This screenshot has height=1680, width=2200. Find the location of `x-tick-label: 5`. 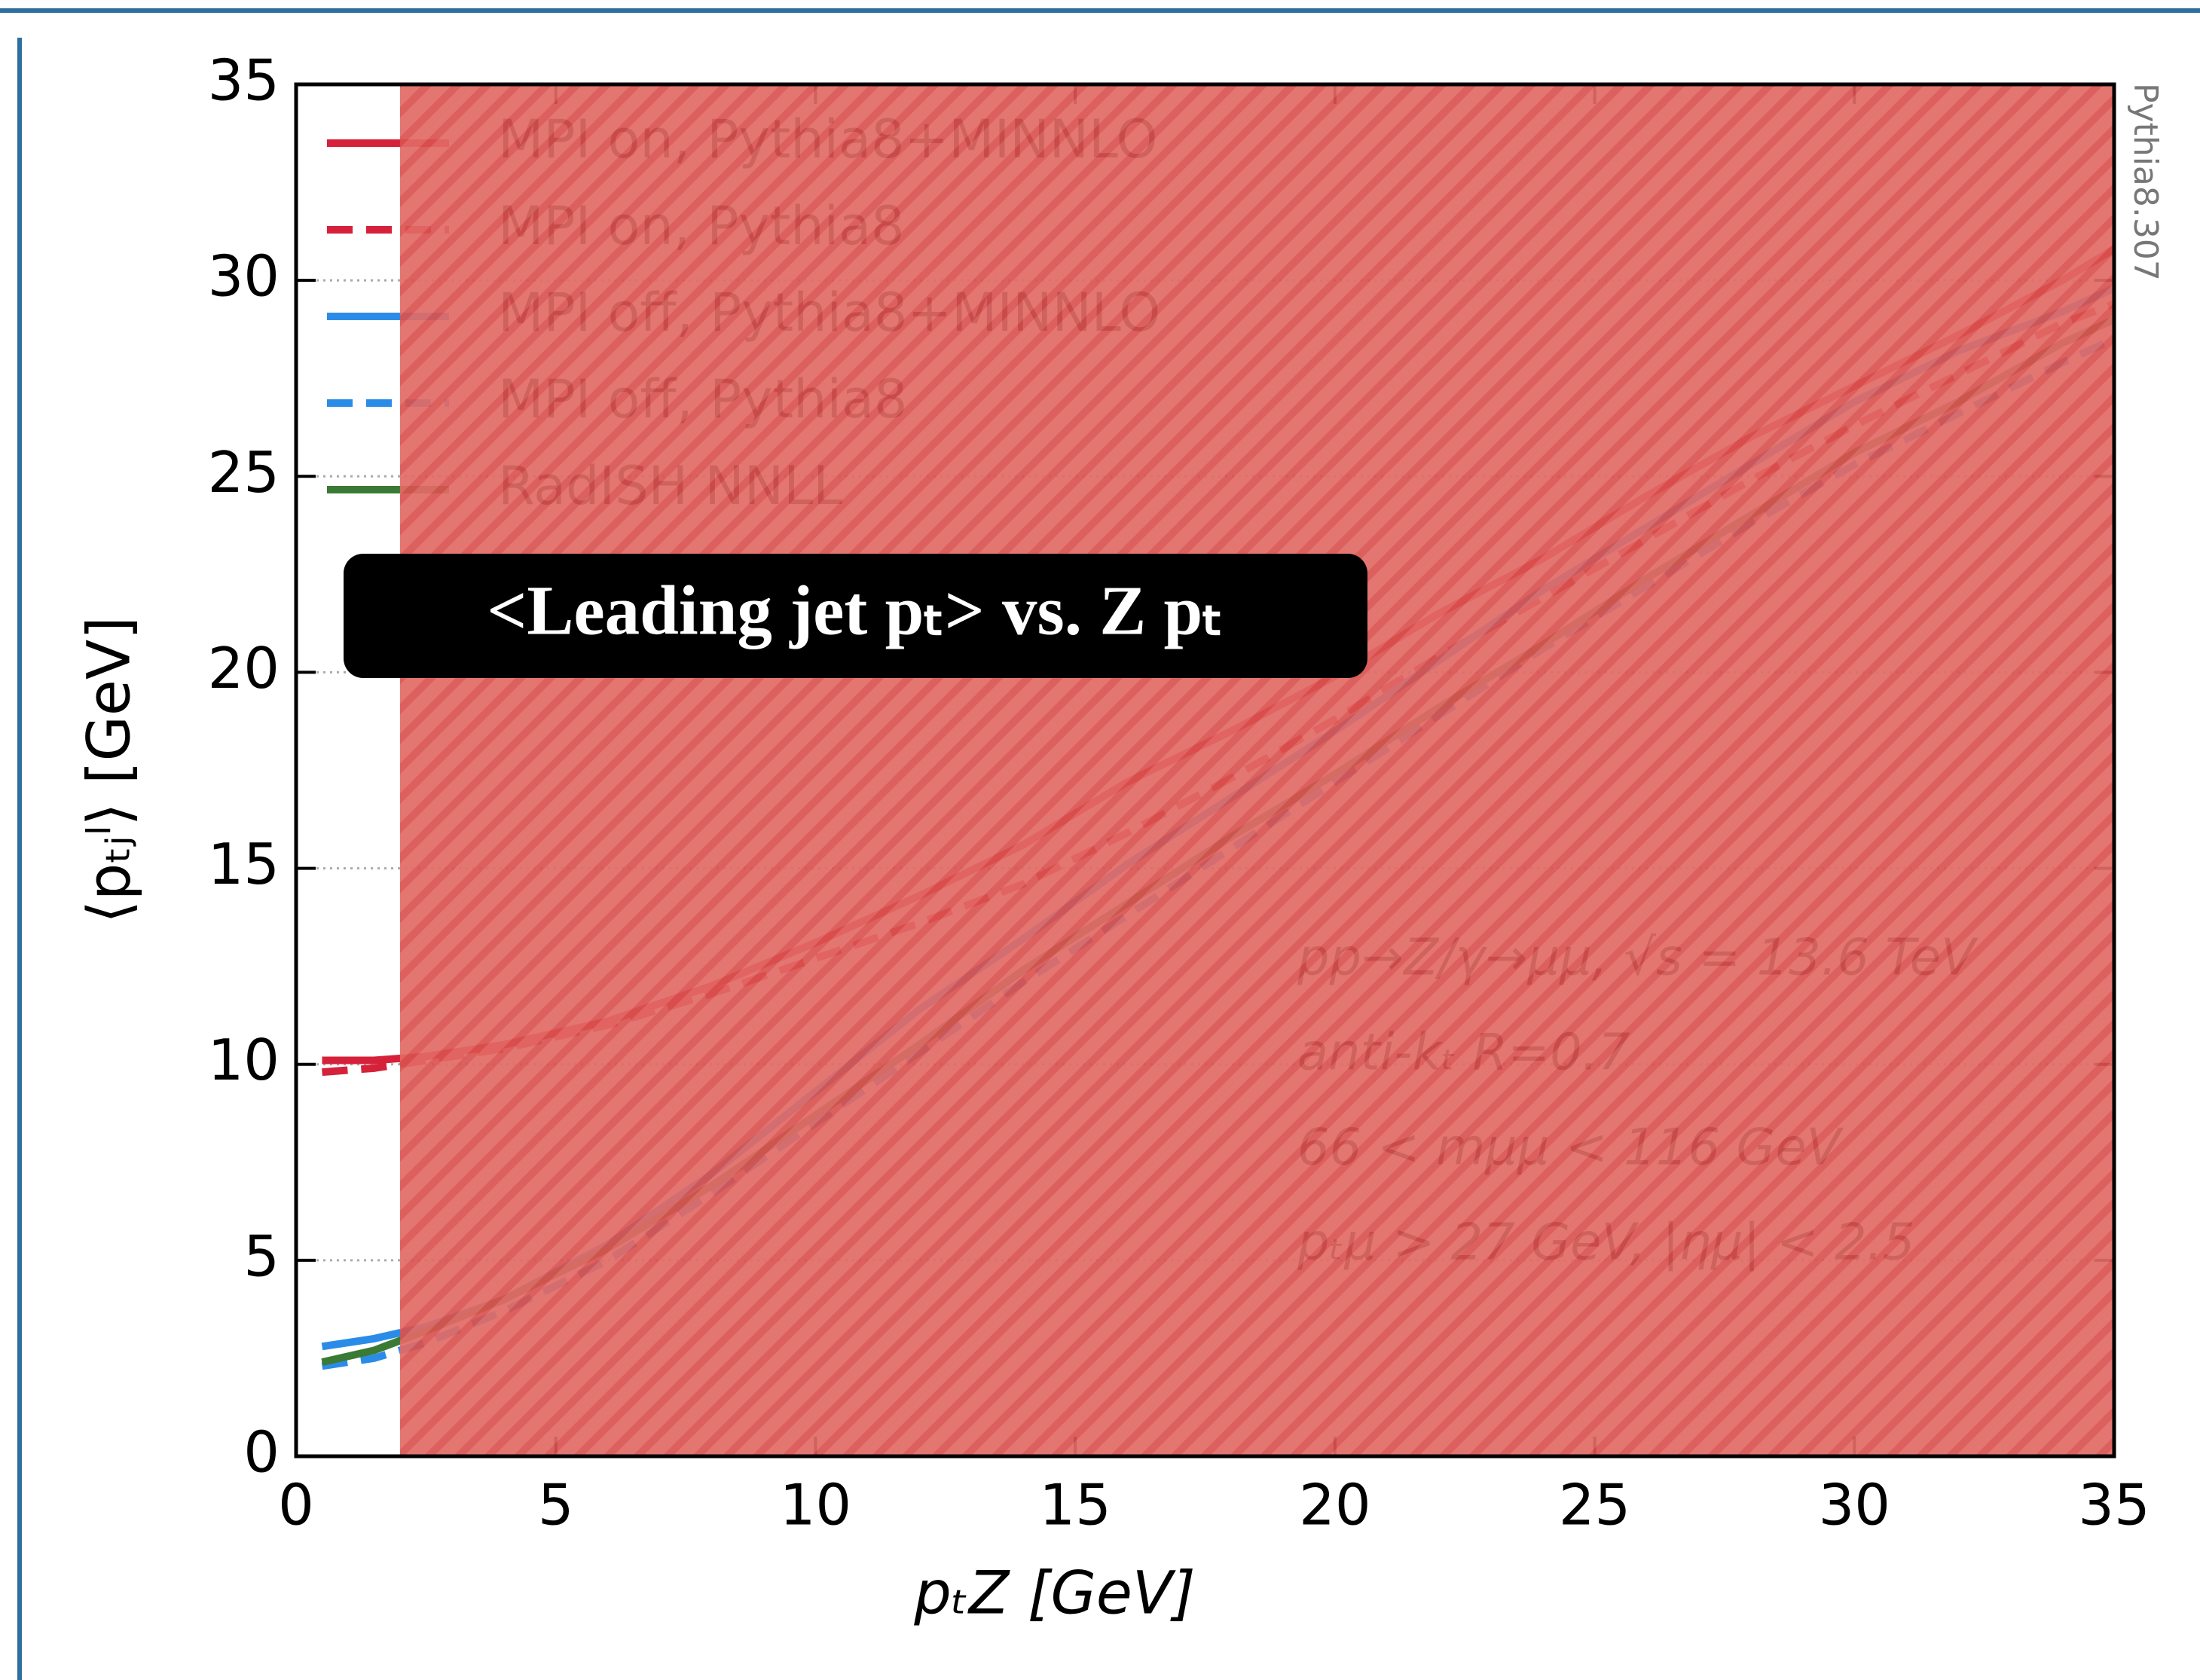

x-tick-label: 5 is located at coordinates (556, 1505).